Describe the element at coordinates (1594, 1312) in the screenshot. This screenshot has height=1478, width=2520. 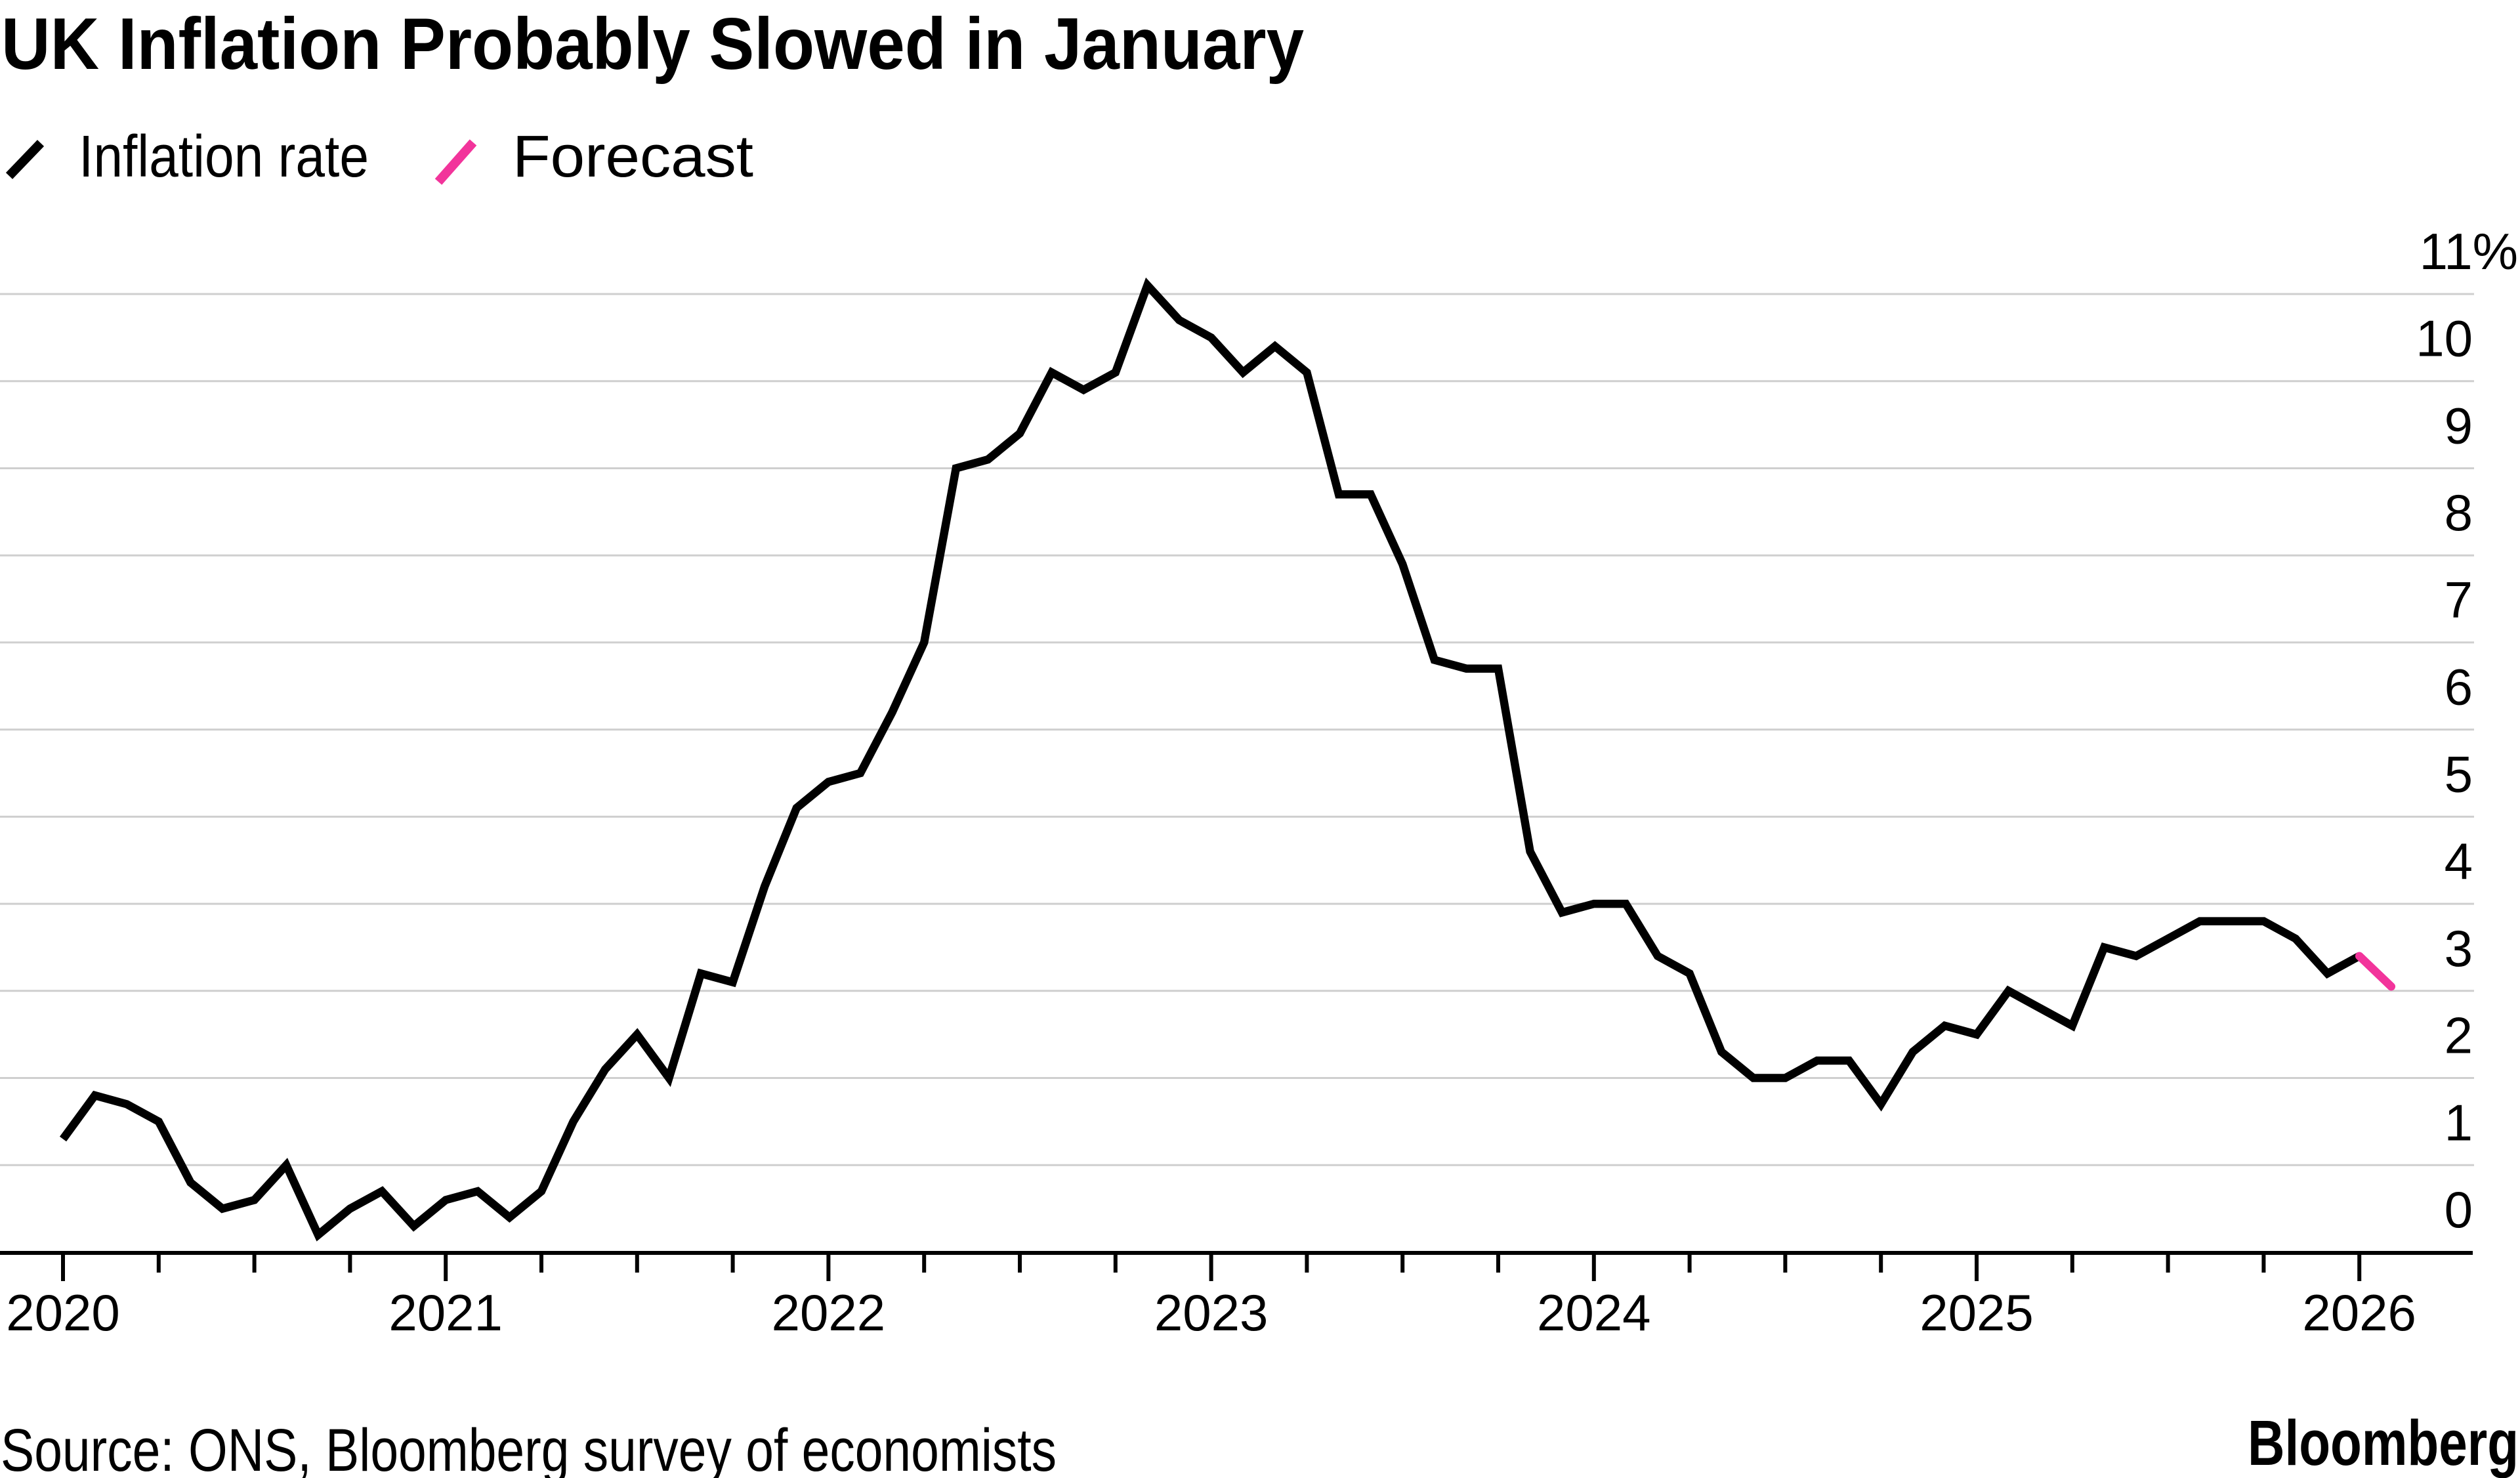
I see `svg-text: 2024` at that location.